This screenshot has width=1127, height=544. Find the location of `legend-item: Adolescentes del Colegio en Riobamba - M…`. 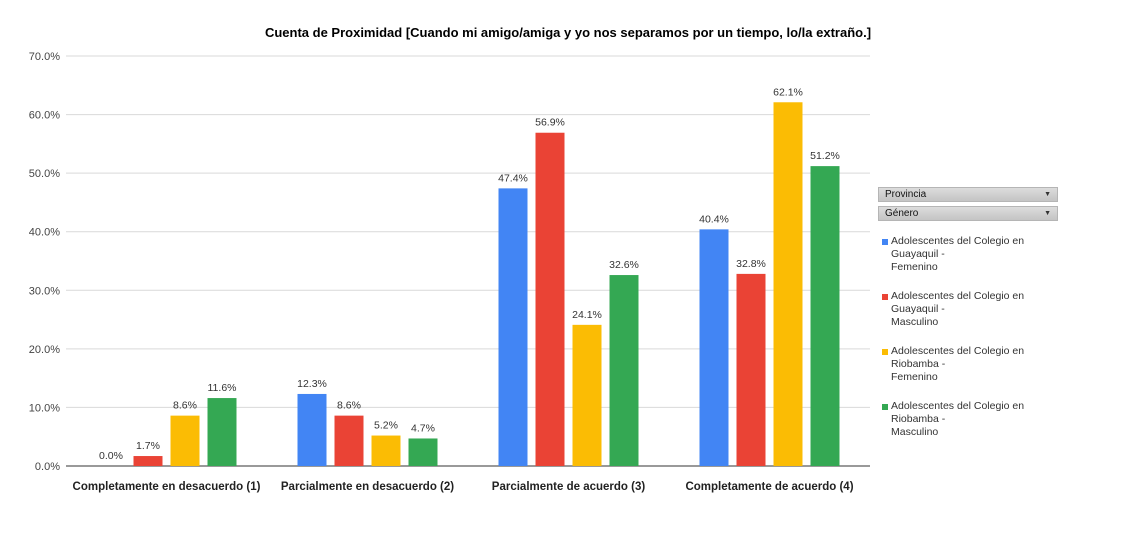

legend-item: Adolescentes del Colegio en Riobamba - M… is located at coordinates (968, 419).